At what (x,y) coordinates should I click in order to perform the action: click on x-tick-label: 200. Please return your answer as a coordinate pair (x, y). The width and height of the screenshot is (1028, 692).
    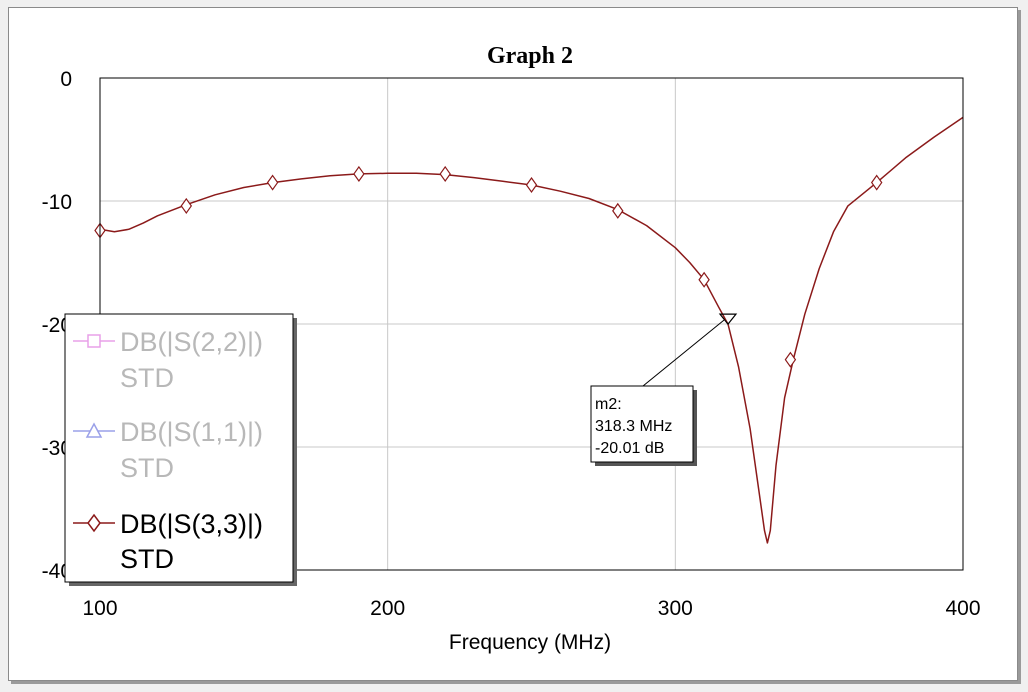
    Looking at the image, I should click on (387, 608).